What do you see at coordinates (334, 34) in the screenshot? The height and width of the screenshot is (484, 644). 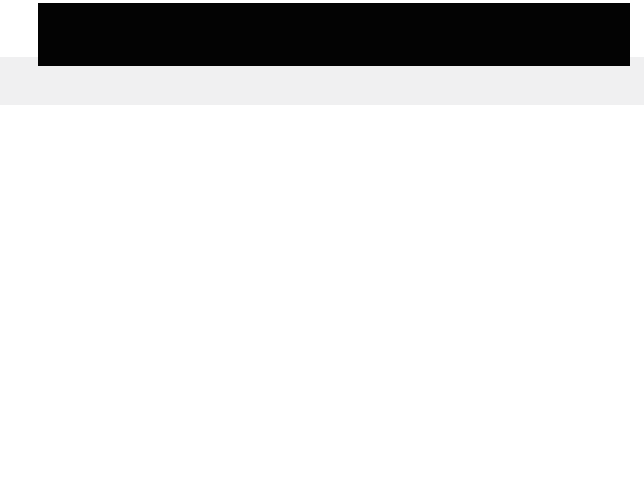 I see `title-banner` at bounding box center [334, 34].